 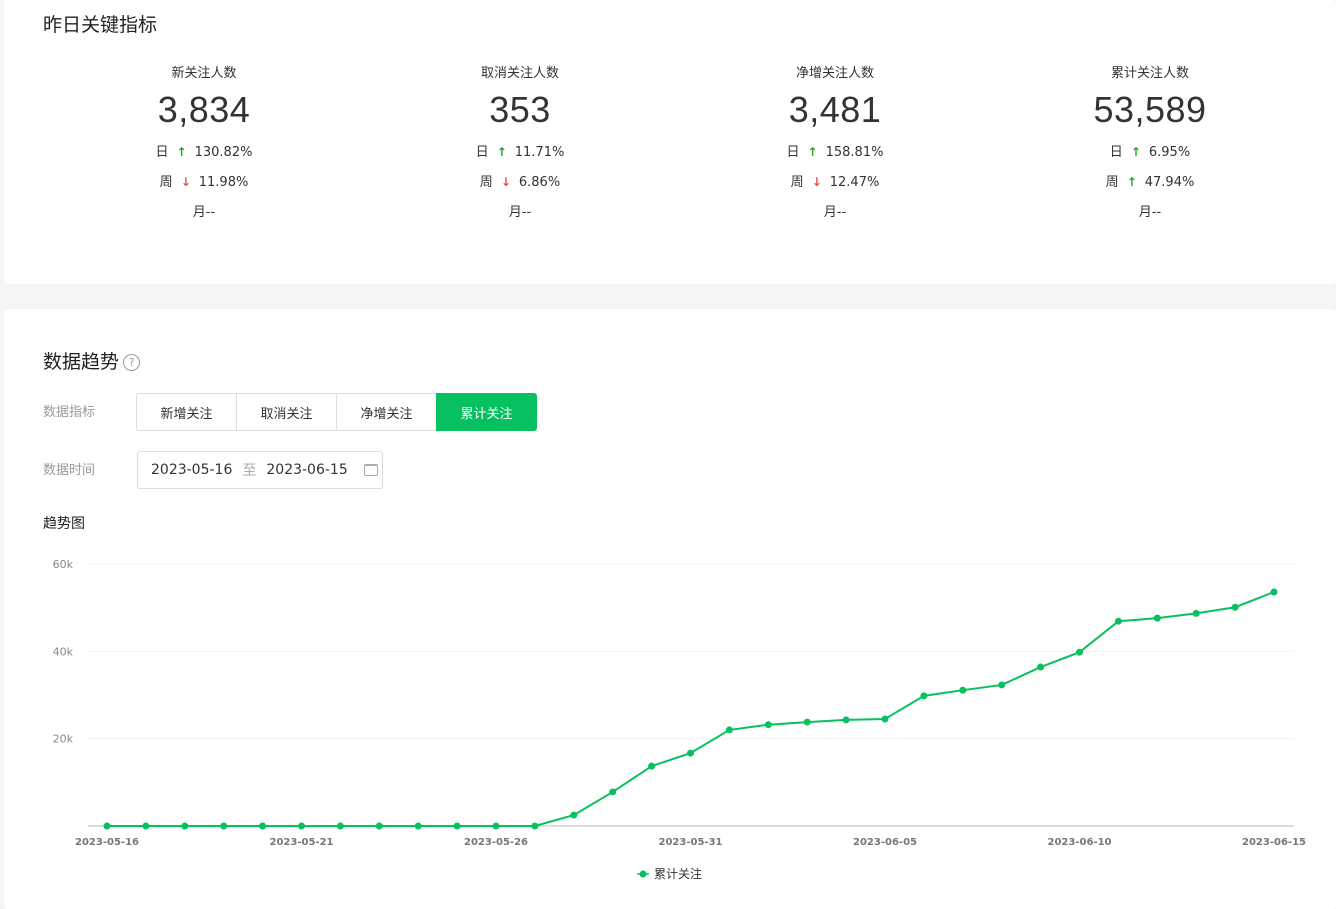 What do you see at coordinates (520, 152) in the screenshot?
I see `day-change: 日 ↑ 11.71%` at bounding box center [520, 152].